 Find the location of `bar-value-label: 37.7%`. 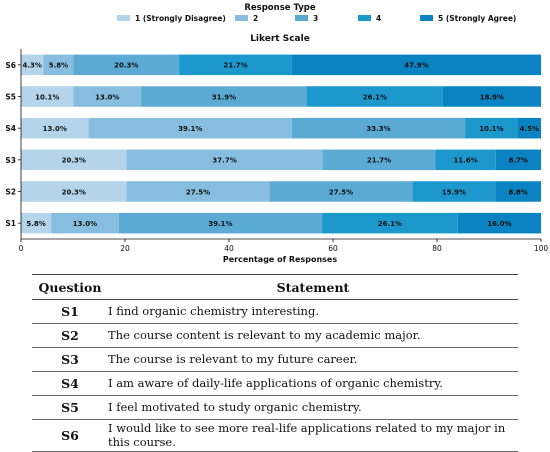

bar-value-label: 37.7% is located at coordinates (224, 161).